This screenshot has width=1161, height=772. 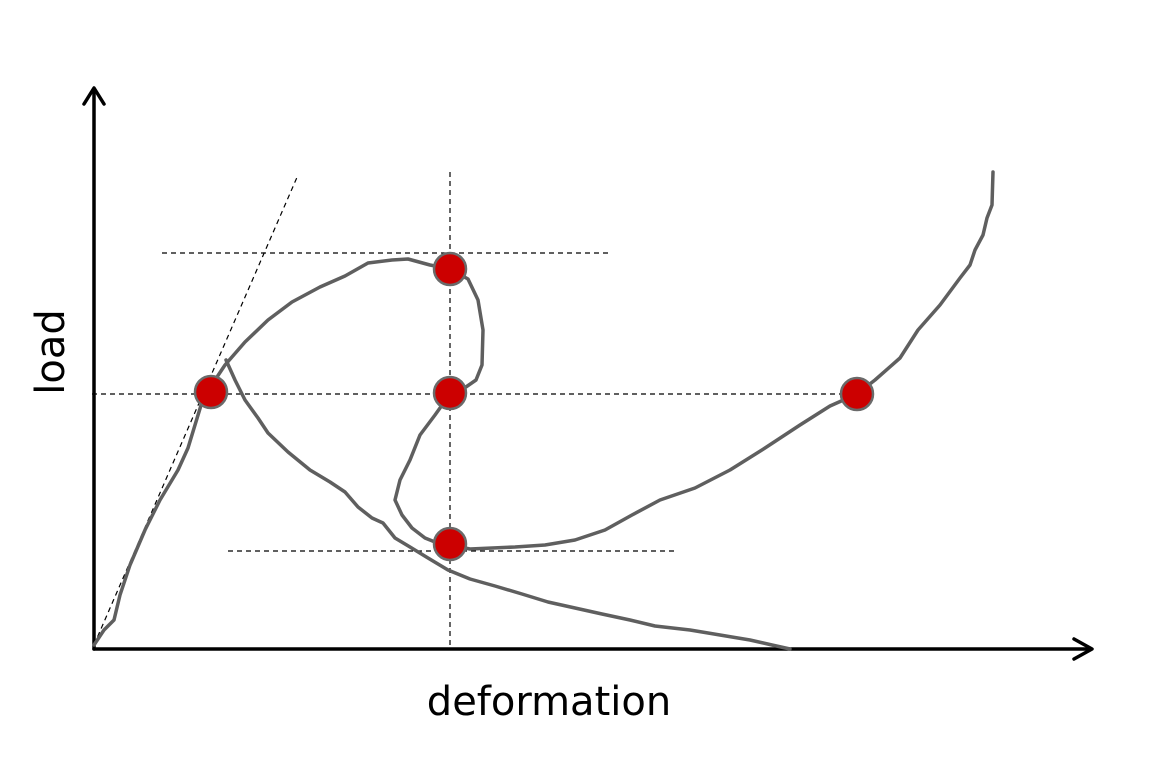 I want to click on x-axis-label: deformation, so click(x=549, y=702).